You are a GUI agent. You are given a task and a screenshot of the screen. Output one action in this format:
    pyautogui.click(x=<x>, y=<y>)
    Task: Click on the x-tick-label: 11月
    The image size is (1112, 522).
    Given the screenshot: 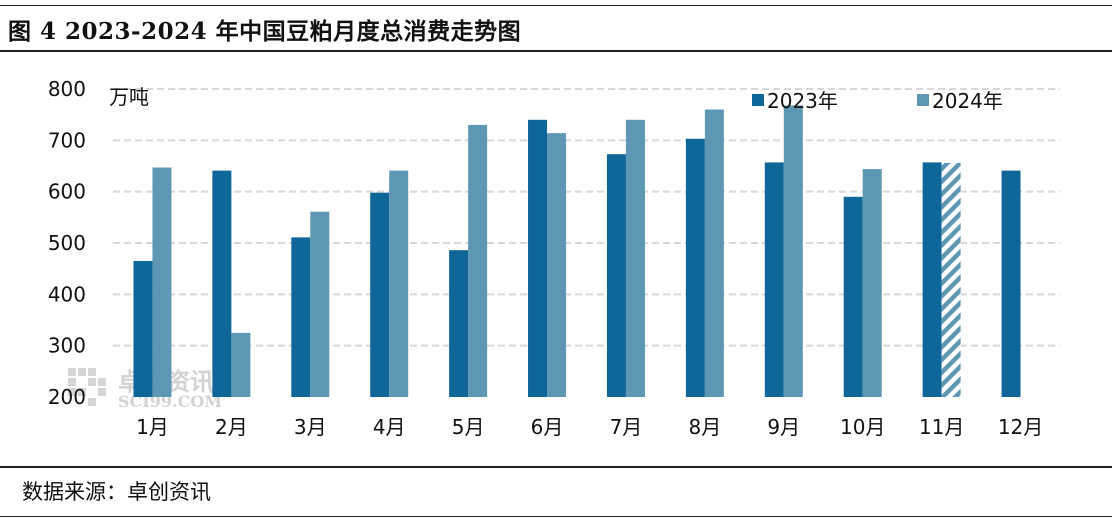 What is the action you would take?
    pyautogui.click(x=941, y=427)
    